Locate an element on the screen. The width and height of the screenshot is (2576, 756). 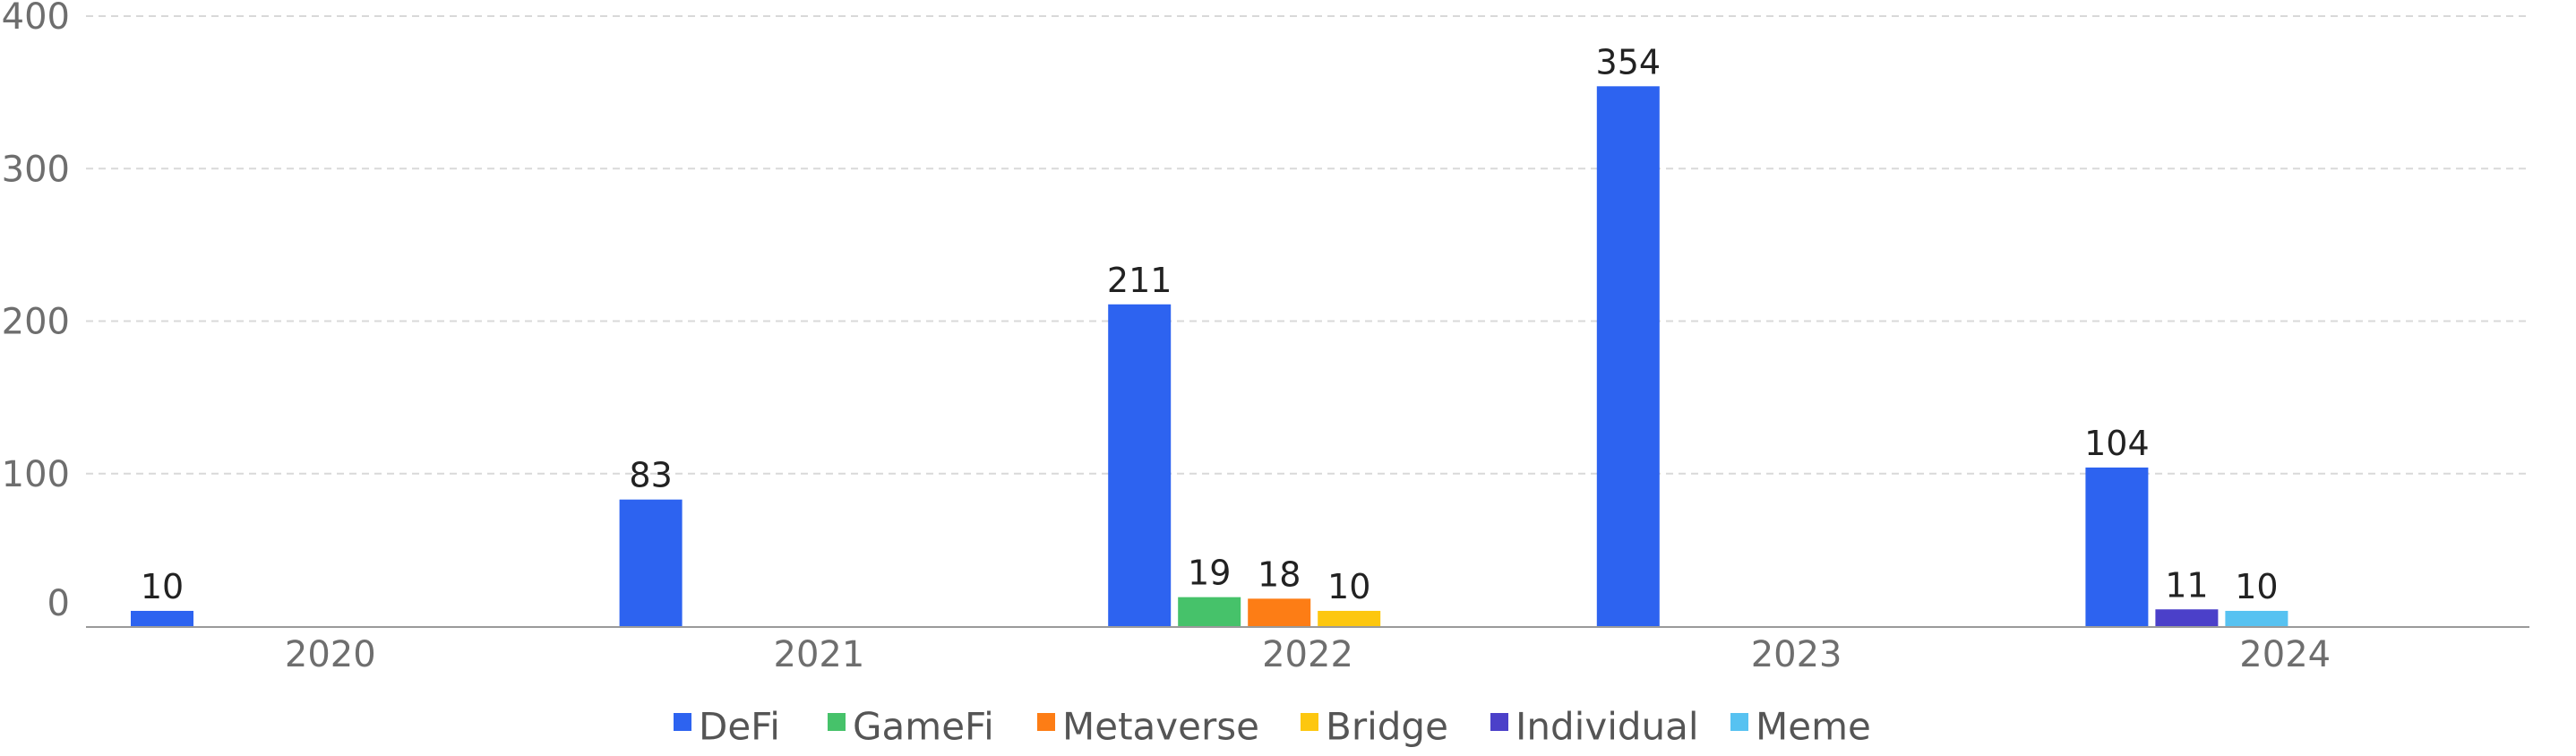
y-tick-label: 100 is located at coordinates (36, 475).